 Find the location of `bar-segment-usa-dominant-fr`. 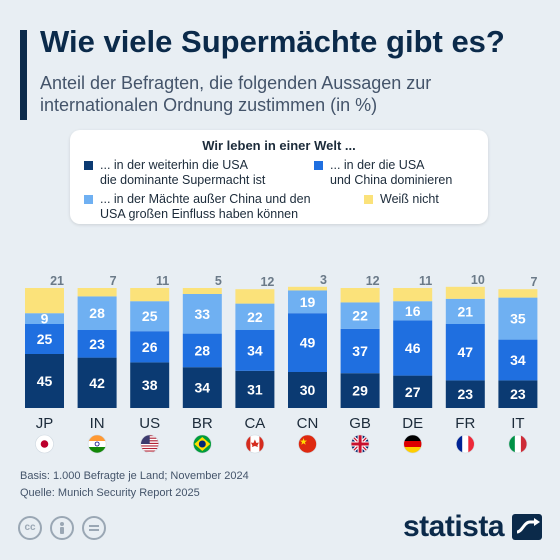

bar-segment-usa-dominant-fr is located at coordinates (465, 394).